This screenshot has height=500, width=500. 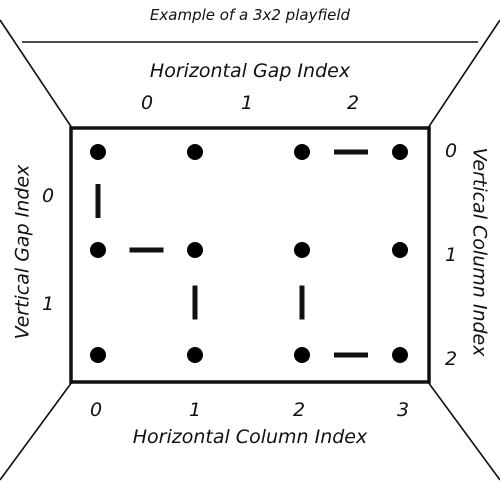 What do you see at coordinates (250, 15) in the screenshot?
I see `diagram-title: Example of a 3x2 playfield` at bounding box center [250, 15].